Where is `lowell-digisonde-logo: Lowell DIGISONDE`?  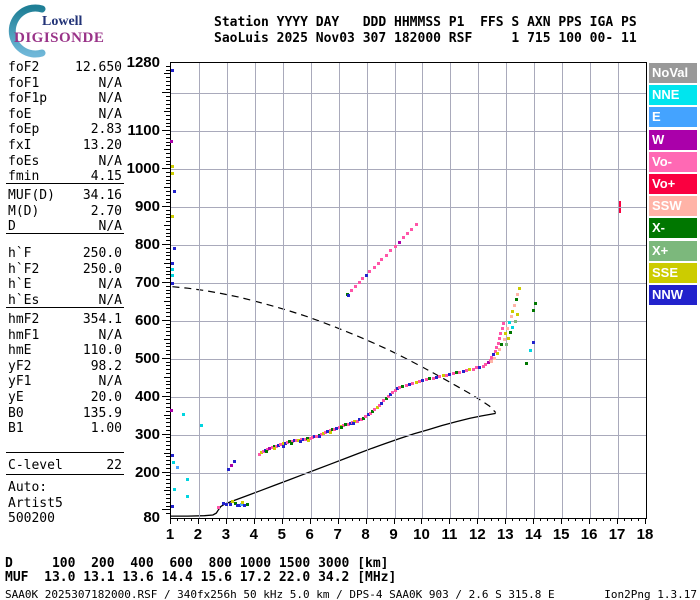 lowell-digisonde-logo: Lowell DIGISONDE is located at coordinates (61, 31).